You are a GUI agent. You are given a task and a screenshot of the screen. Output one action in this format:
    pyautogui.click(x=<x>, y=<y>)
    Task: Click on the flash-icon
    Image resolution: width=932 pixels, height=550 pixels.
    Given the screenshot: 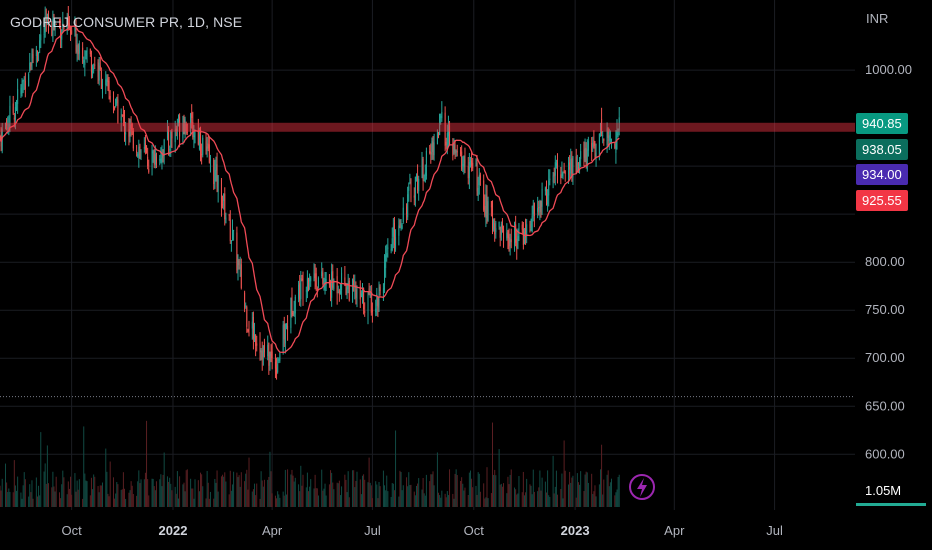 What is the action you would take?
    pyautogui.click(x=642, y=487)
    